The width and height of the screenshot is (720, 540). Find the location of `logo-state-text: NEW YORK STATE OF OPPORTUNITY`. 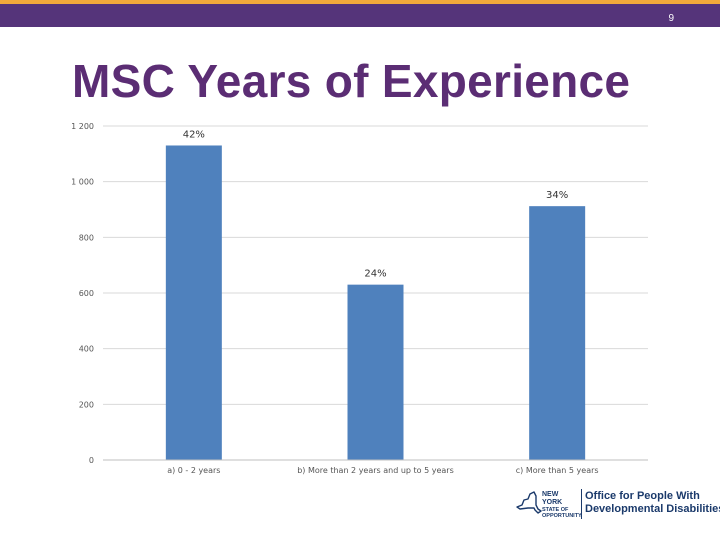

logo-state-text: NEW YORK STATE OF OPPORTUNITY is located at coordinates (562, 505).